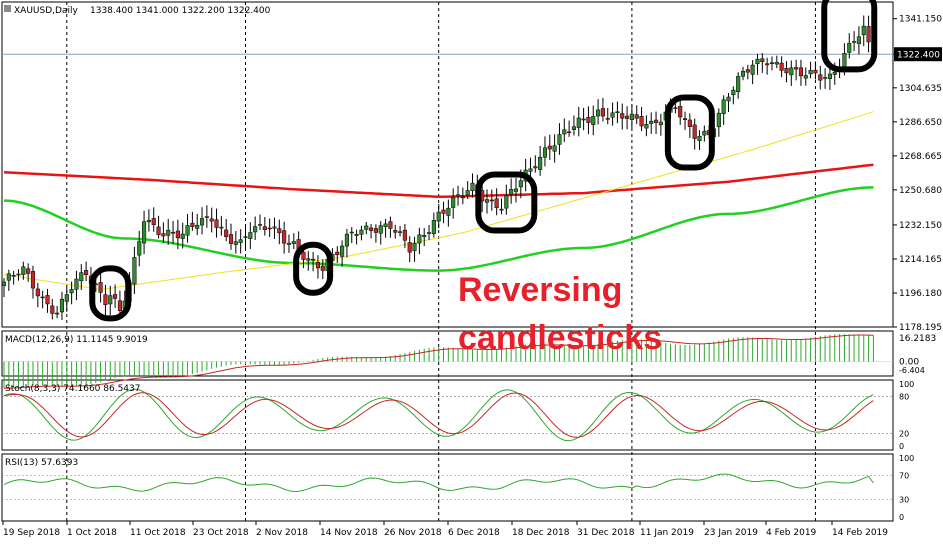 This screenshot has height=546, width=943. Describe the element at coordinates (438, 483) in the screenshot. I see `rsi-line` at that location.